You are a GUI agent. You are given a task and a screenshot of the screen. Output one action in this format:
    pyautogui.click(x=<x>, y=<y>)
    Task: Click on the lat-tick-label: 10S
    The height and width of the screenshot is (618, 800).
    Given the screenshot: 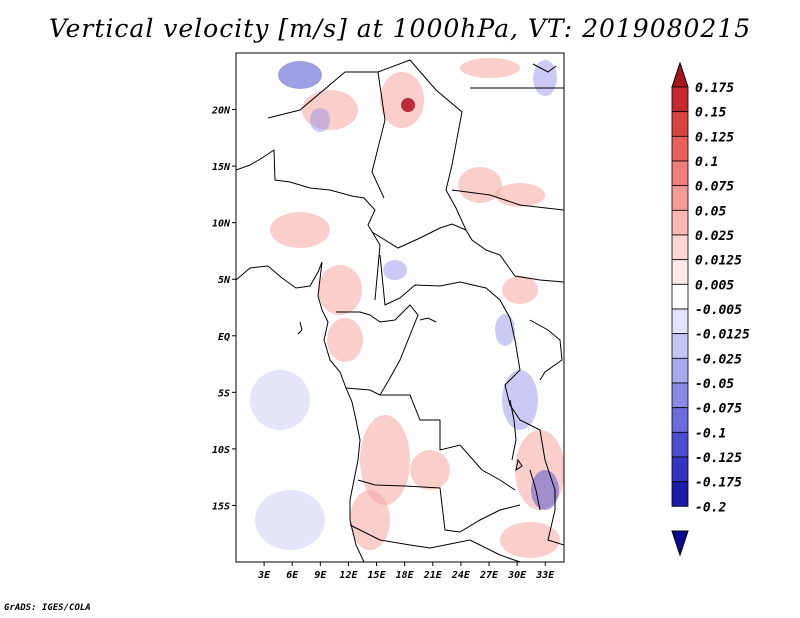 What is the action you would take?
    pyautogui.click(x=221, y=450)
    